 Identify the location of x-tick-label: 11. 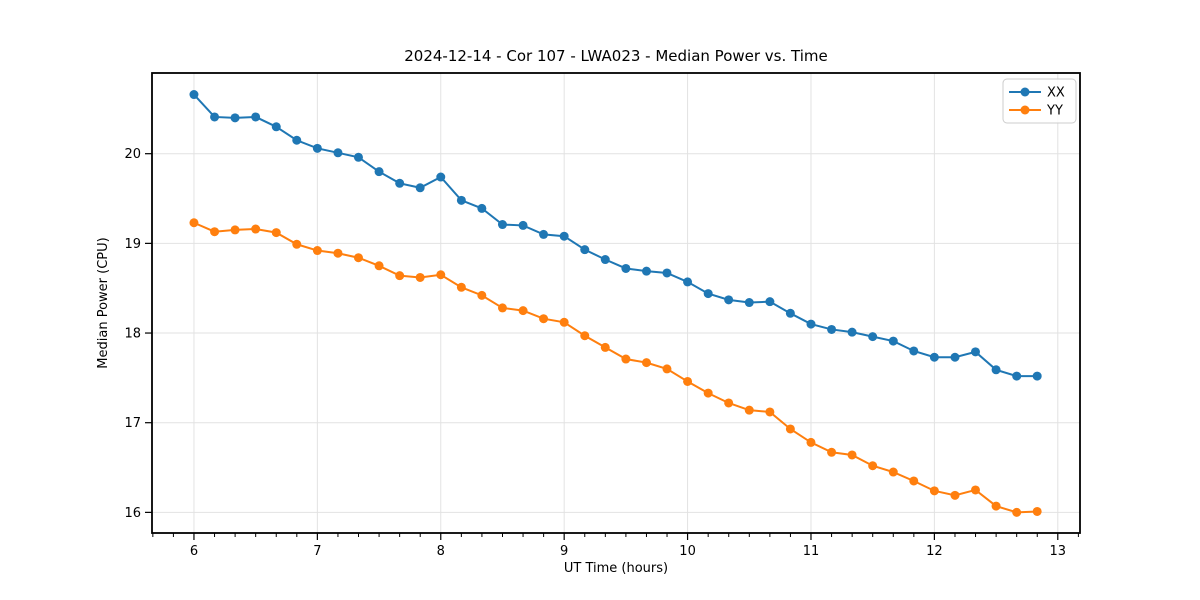
(811, 551).